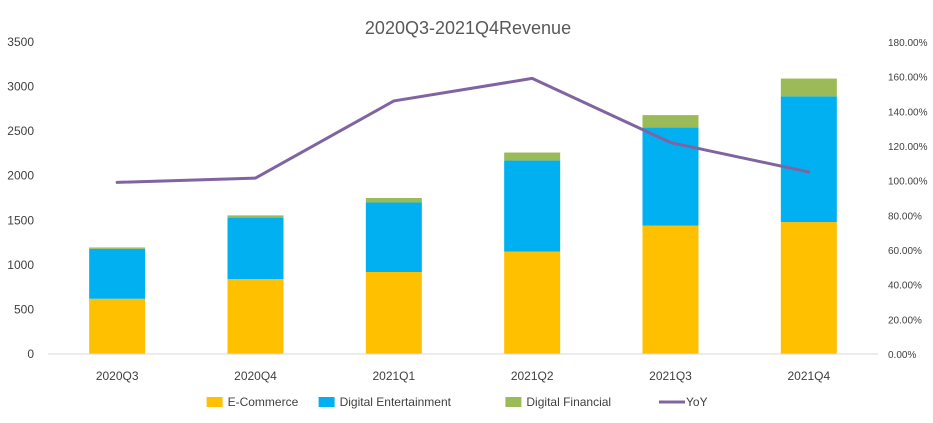 The image size is (933, 423). Describe the element at coordinates (908, 78) in the screenshot. I see `right-axis-tick-label: 160.00%` at that location.